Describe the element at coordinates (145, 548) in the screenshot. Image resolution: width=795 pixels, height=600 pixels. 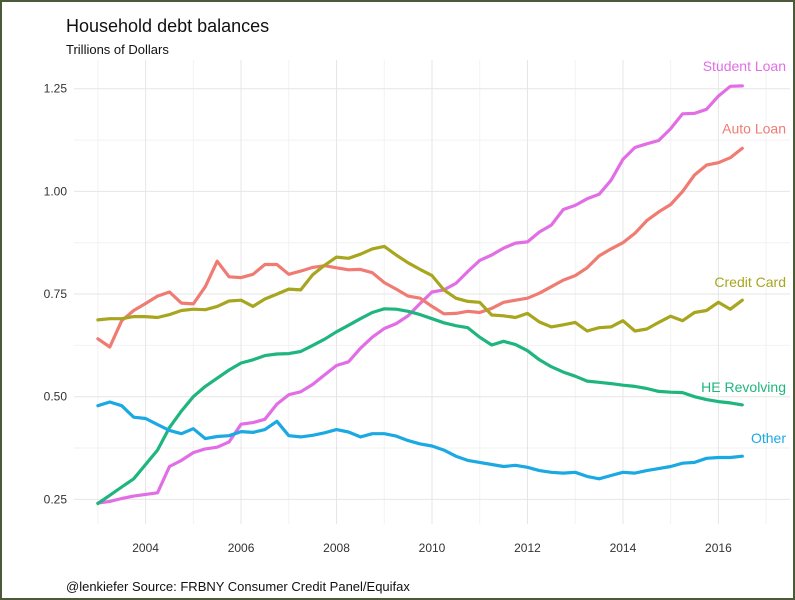
I see `x-tick-label: 2004` at that location.